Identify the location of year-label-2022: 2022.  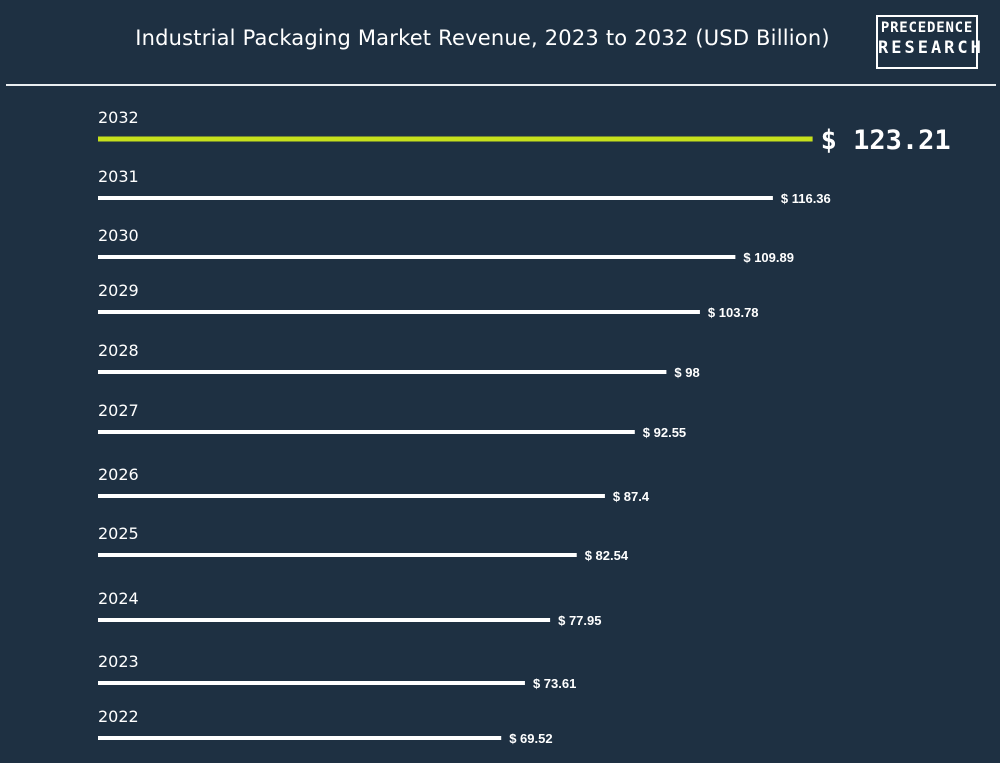
(118, 716).